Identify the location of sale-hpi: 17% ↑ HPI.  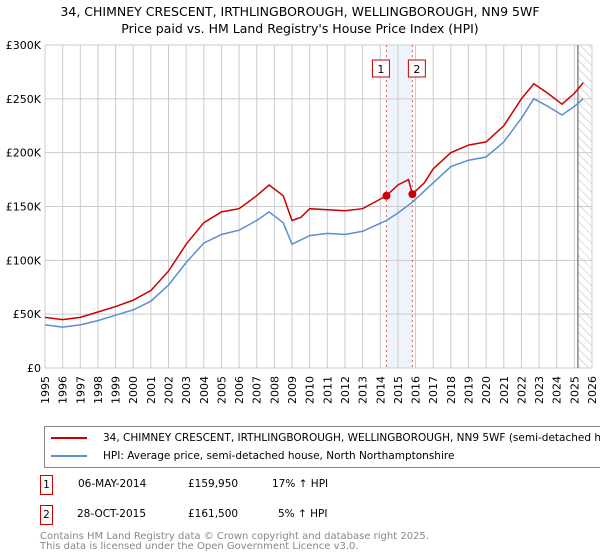
(300, 484).